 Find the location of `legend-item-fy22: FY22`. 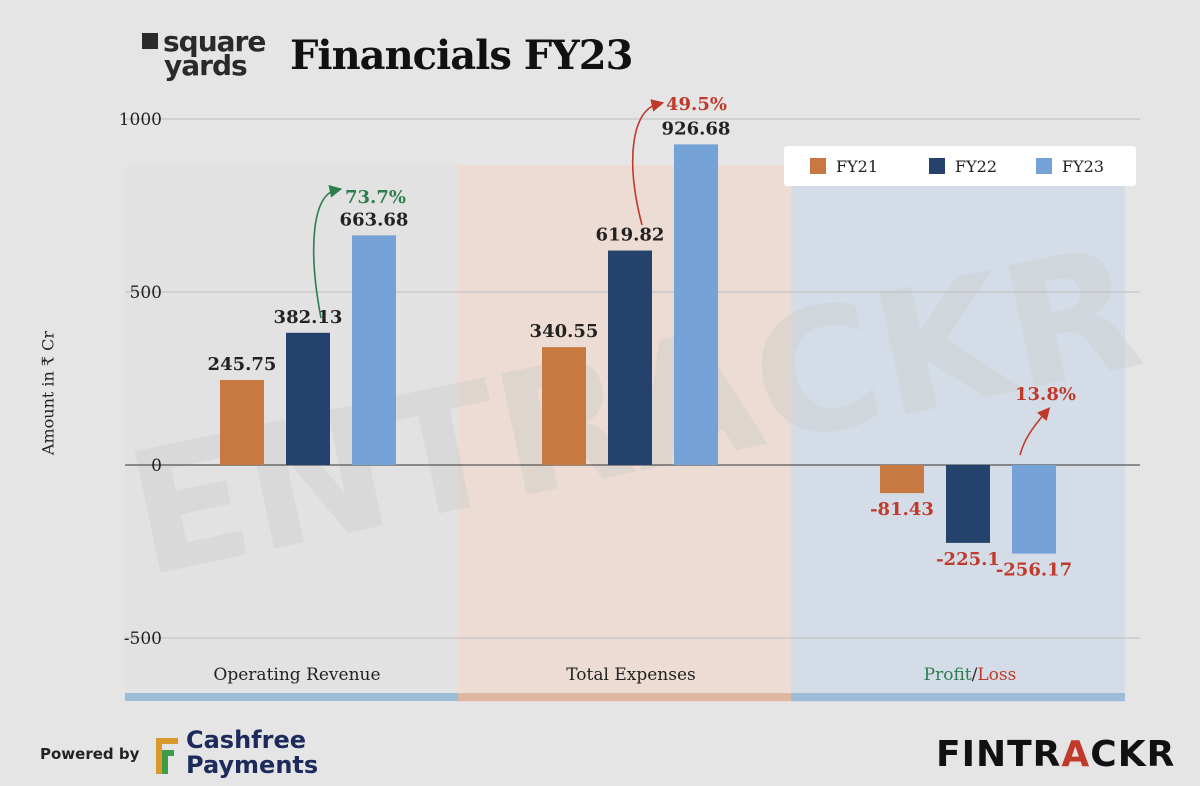

legend-item-fy22: FY22 is located at coordinates (963, 166).